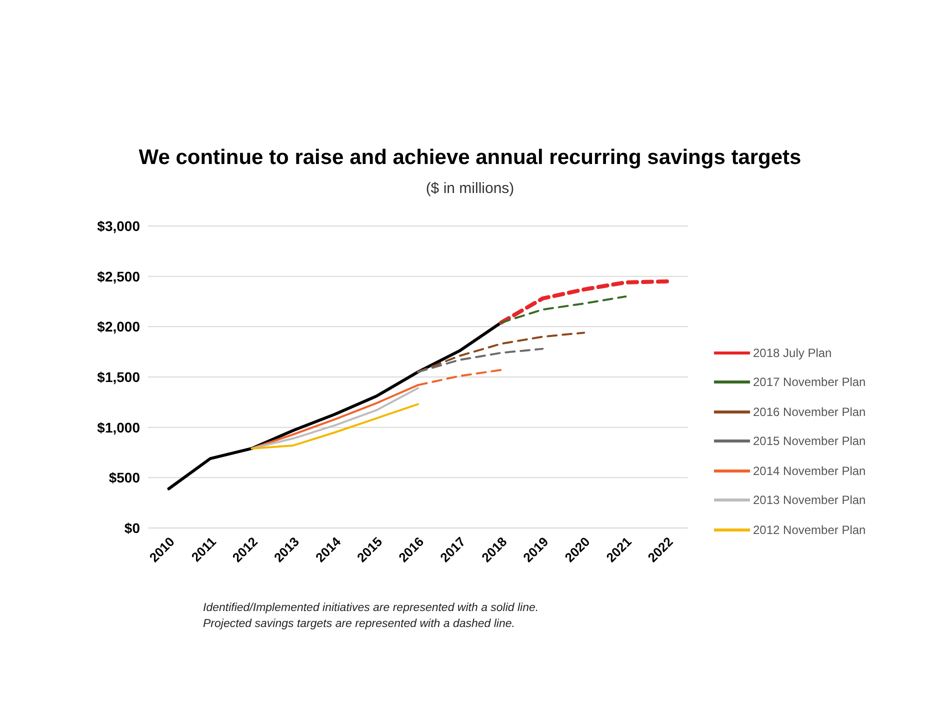 The width and height of the screenshot is (940, 710). I want to click on y-tick-label: $2,500, so click(118, 276).